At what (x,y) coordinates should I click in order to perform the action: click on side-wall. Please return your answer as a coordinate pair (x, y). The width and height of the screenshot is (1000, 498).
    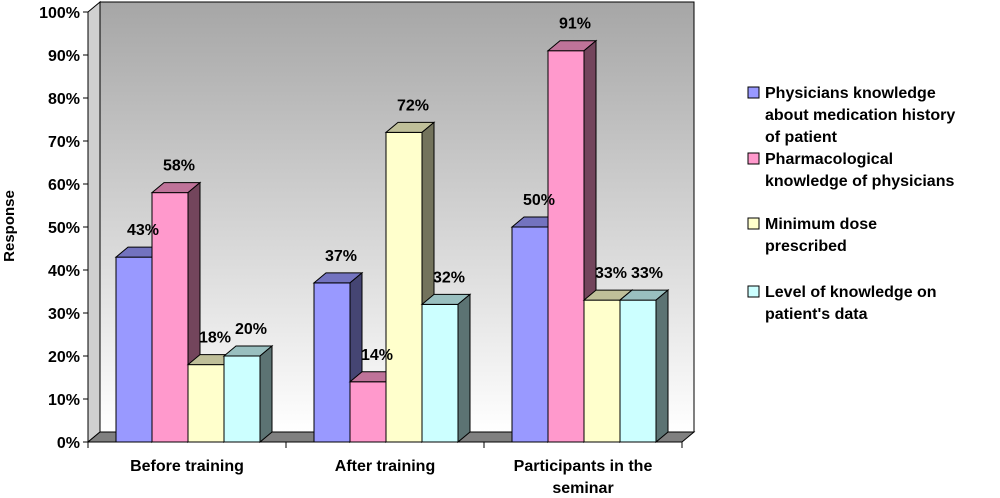
    Looking at the image, I should click on (94, 222).